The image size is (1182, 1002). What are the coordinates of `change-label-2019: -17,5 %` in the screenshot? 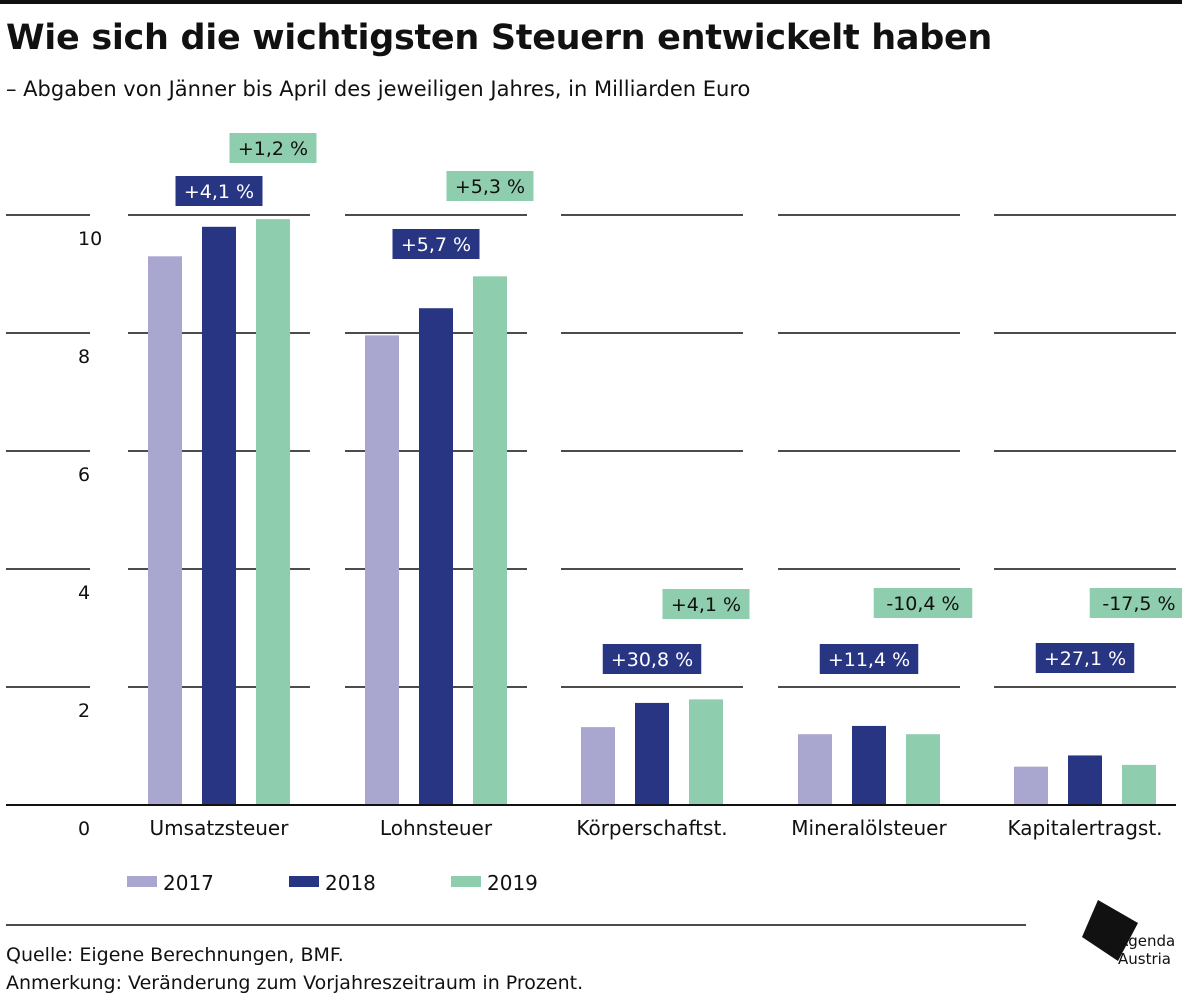 It's located at (1138, 604).